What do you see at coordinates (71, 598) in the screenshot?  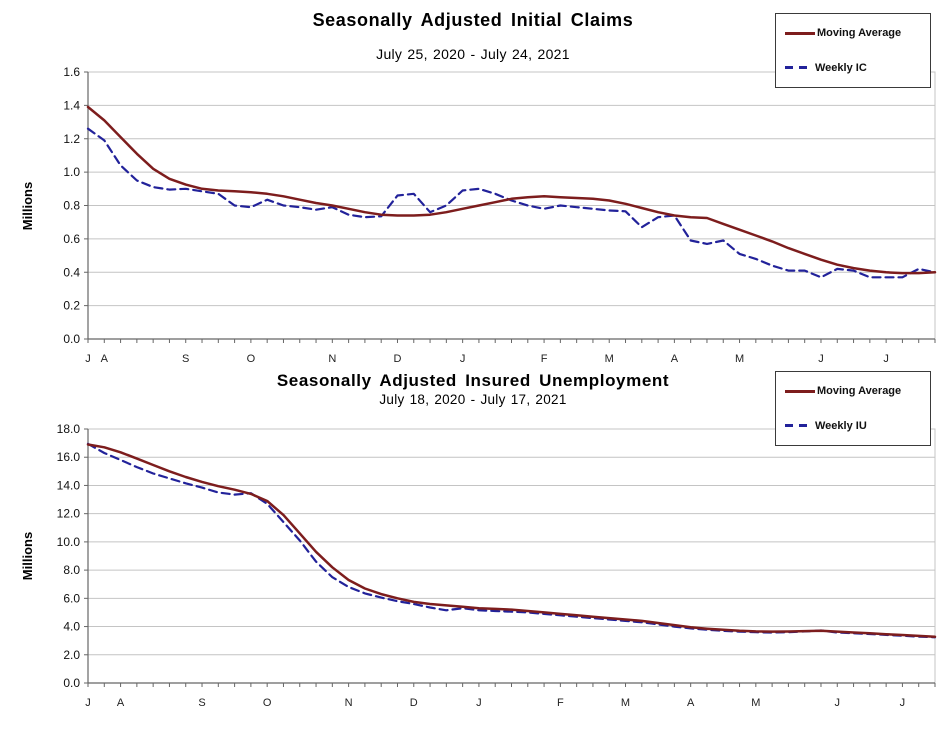 I see `y-tick-label: 6.0` at bounding box center [71, 598].